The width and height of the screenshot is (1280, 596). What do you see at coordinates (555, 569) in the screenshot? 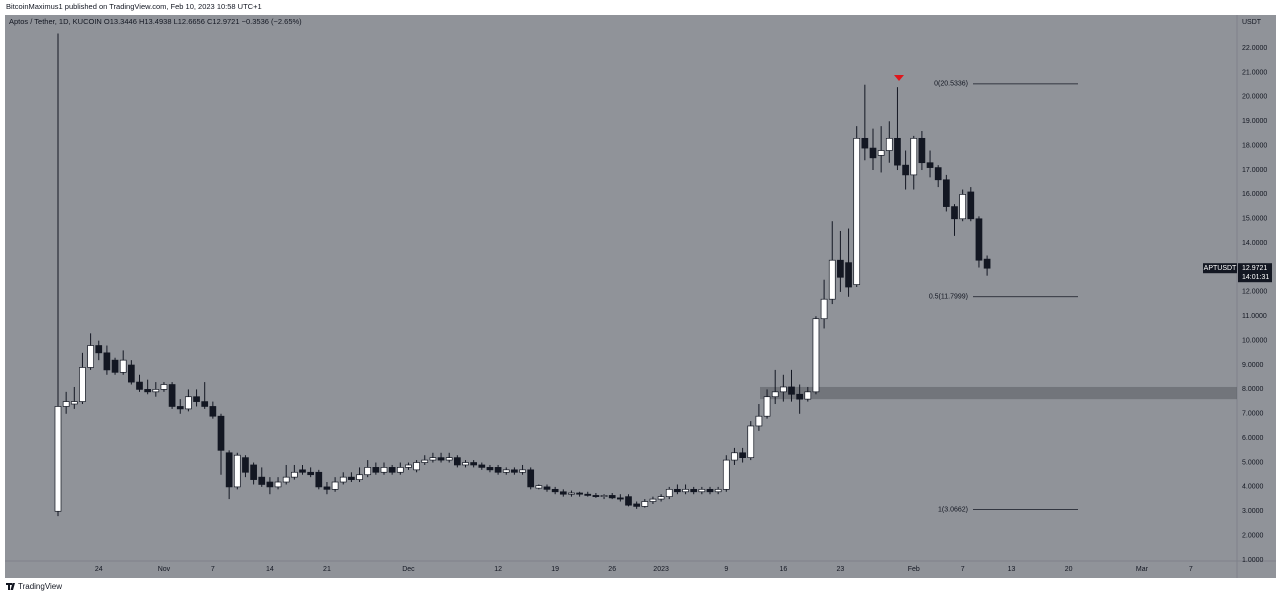
I see `x-tick-label: 19` at bounding box center [555, 569].